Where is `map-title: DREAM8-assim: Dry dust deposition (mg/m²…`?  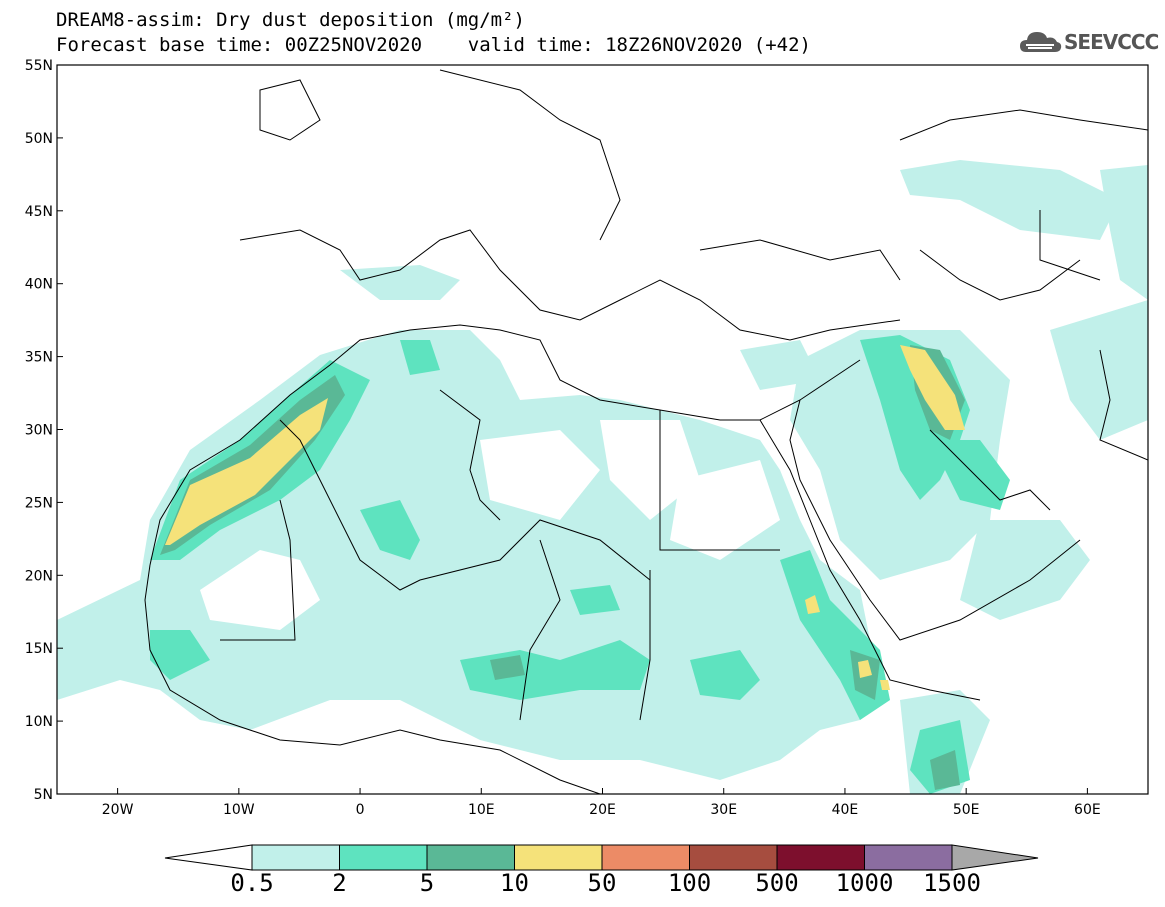
map-title: DREAM8-assim: Dry dust deposition (mg/m²… is located at coordinates (290, 20).